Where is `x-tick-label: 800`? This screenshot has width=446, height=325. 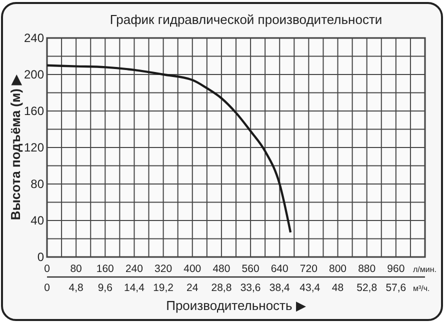
x-tick-label: 800 is located at coordinates (338, 269).